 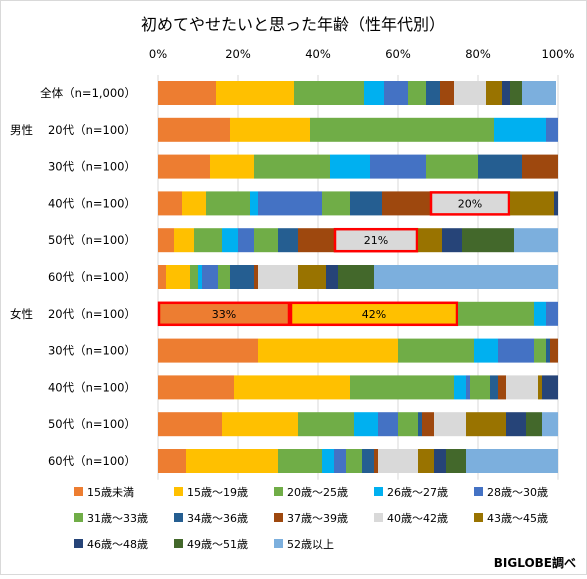 What do you see at coordinates (224, 314) in the screenshot?
I see `data-label: 33%` at bounding box center [224, 314].